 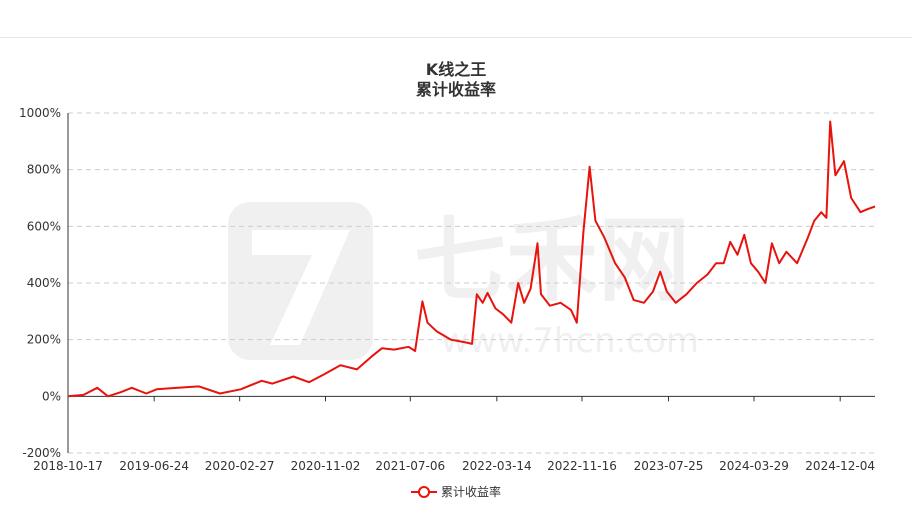 What do you see at coordinates (301, 287) in the screenshot?
I see `watermark-logo-mark` at bounding box center [301, 287].